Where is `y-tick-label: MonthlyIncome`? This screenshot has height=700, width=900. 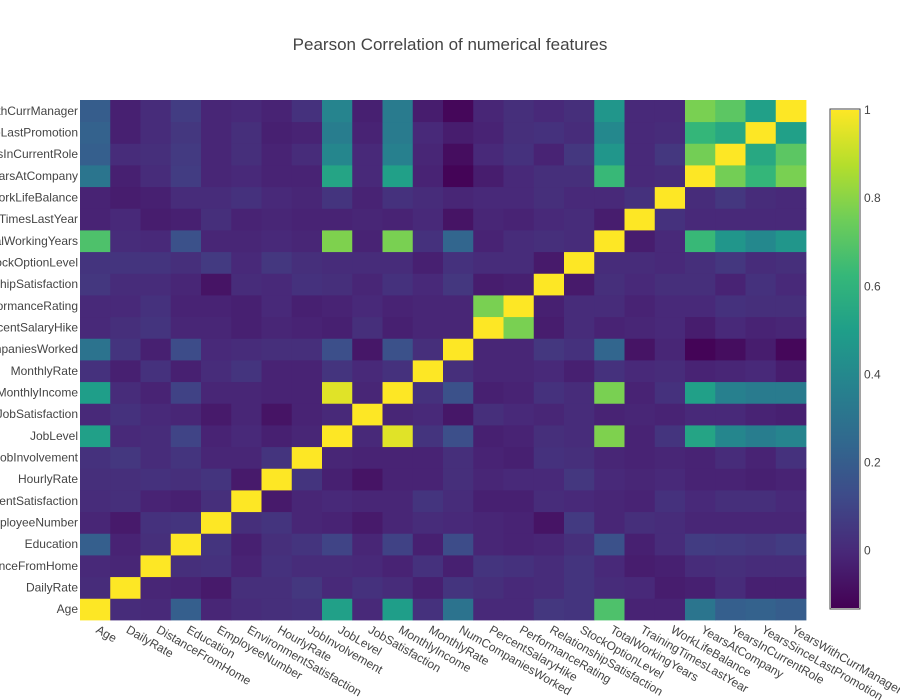
y-tick-label: MonthlyIncome is located at coordinates (39, 393).